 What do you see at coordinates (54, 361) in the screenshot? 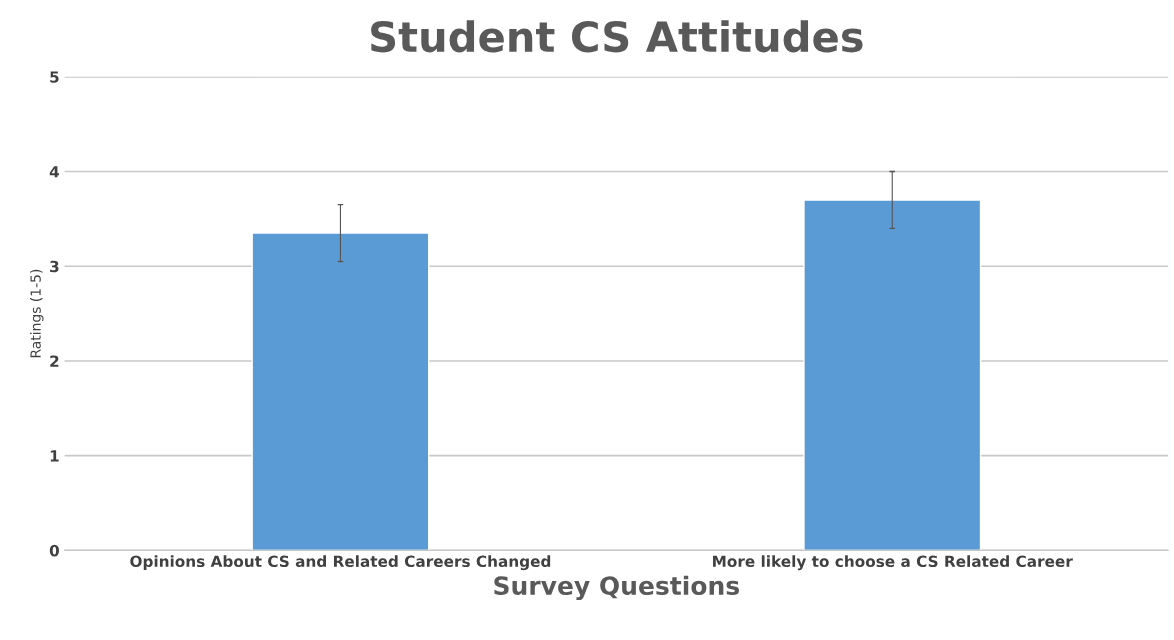
I see `y-tick-label: 2` at bounding box center [54, 361].